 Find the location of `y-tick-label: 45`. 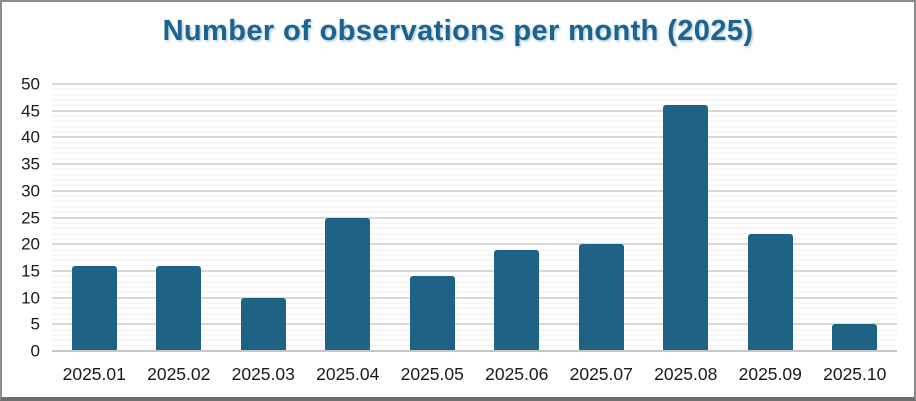

y-tick-label: 45 is located at coordinates (30, 111).